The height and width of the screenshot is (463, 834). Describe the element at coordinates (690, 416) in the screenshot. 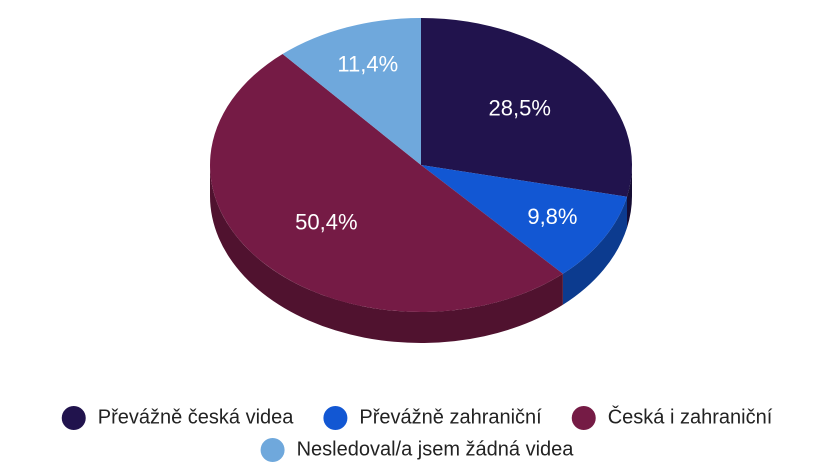

I see `legend-label: Česká i zahraniční` at that location.